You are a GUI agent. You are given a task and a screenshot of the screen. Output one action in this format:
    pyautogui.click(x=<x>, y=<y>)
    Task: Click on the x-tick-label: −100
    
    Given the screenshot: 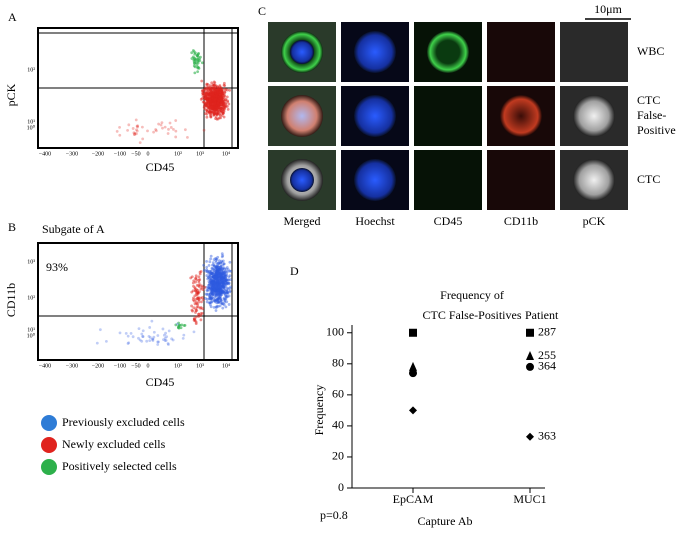 What is the action you would take?
    pyautogui.click(x=120, y=366)
    